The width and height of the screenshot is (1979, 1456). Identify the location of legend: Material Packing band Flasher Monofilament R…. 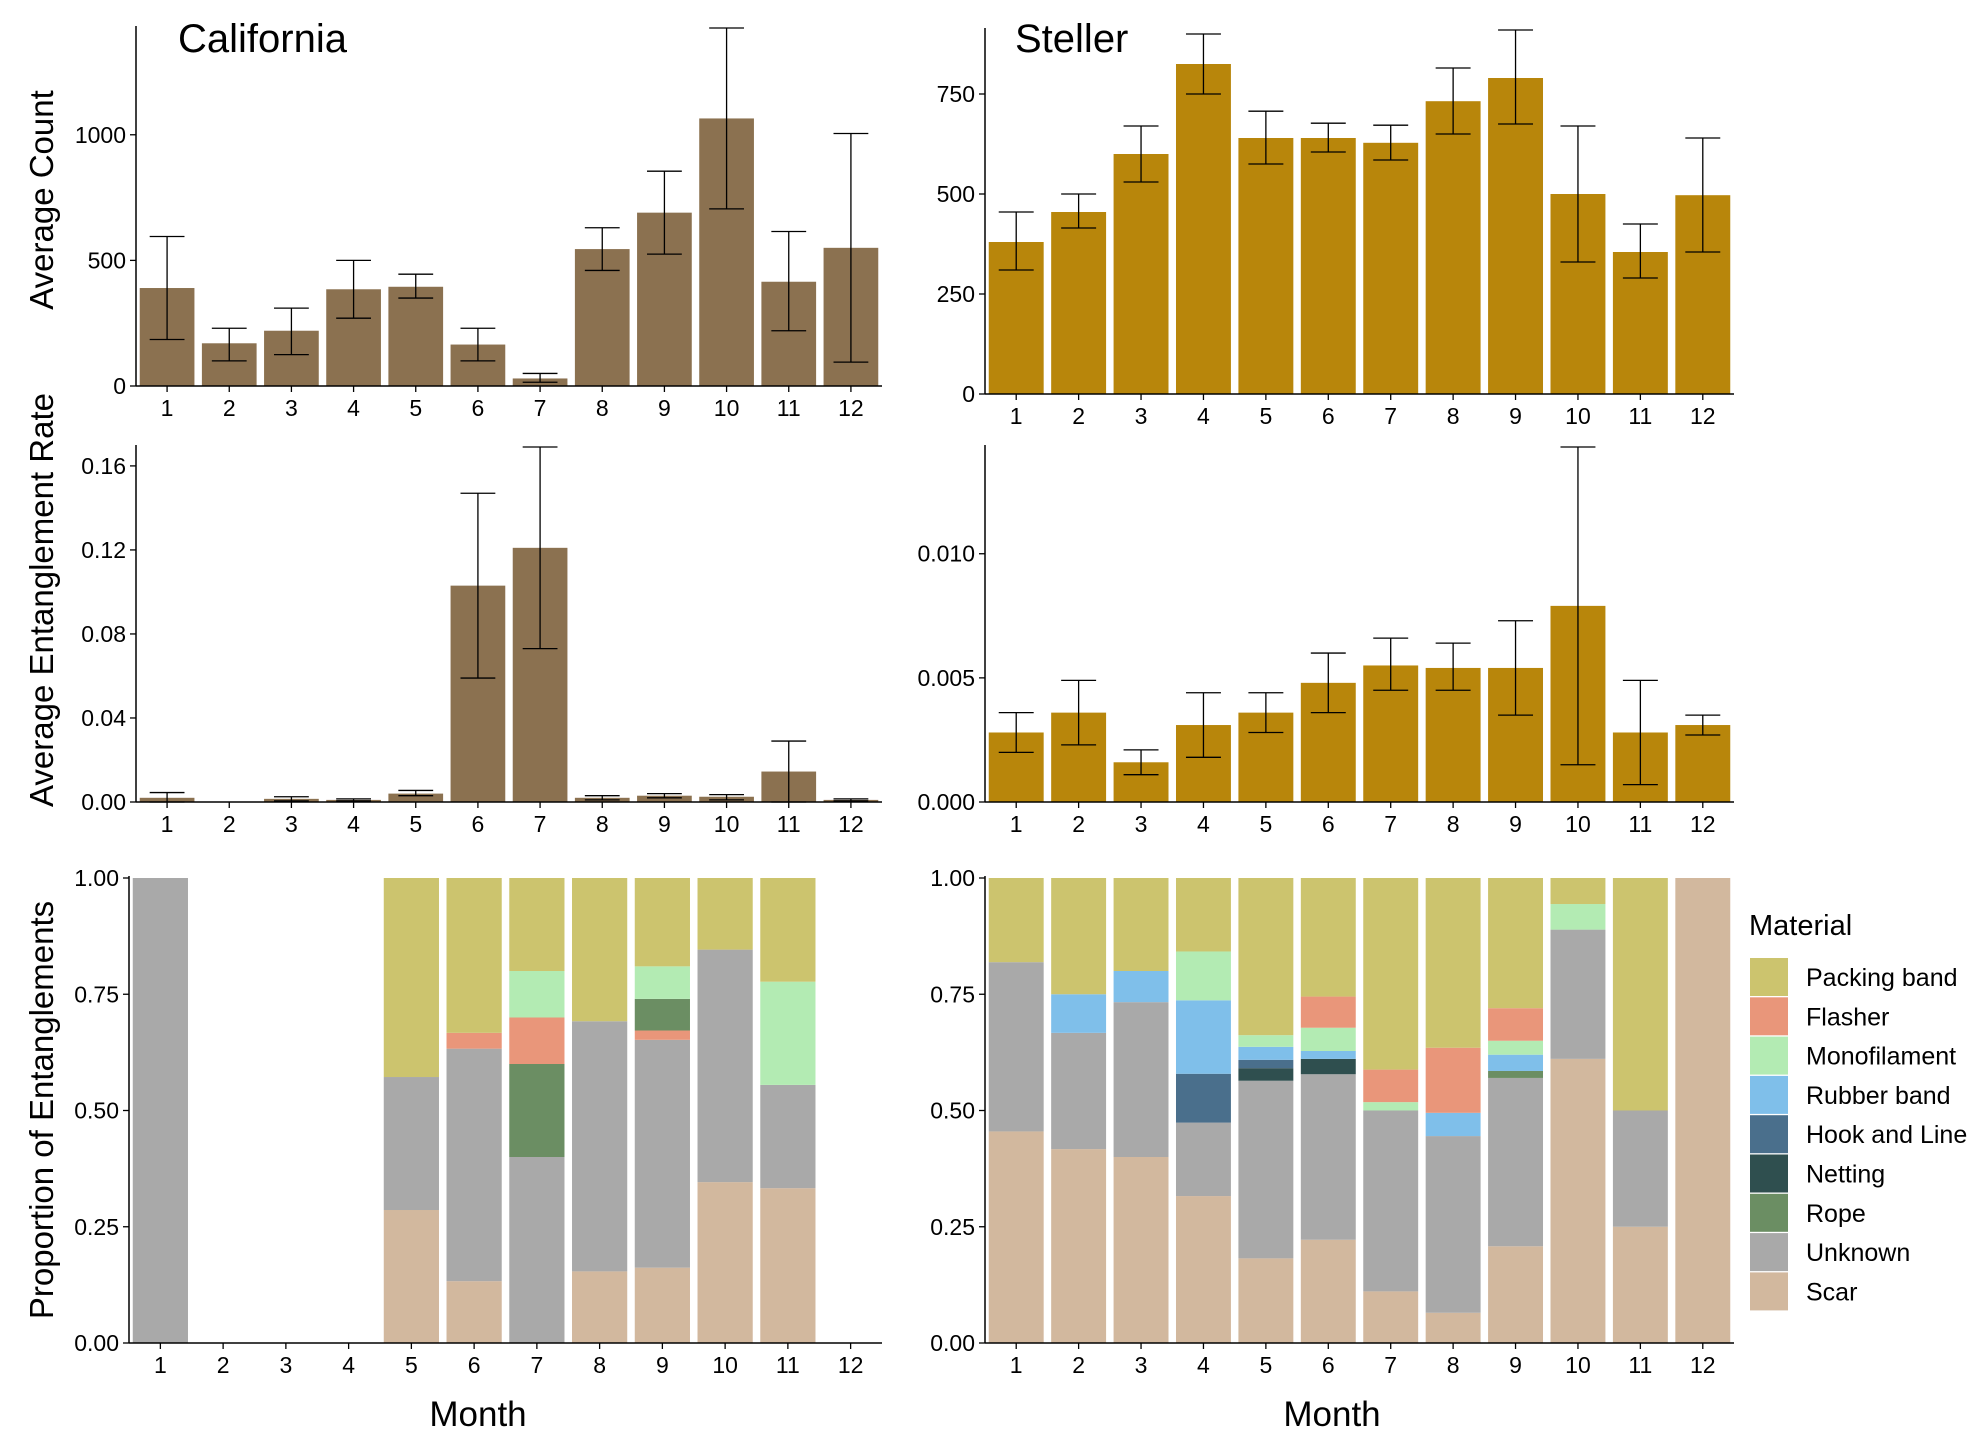
(1858, 1110).